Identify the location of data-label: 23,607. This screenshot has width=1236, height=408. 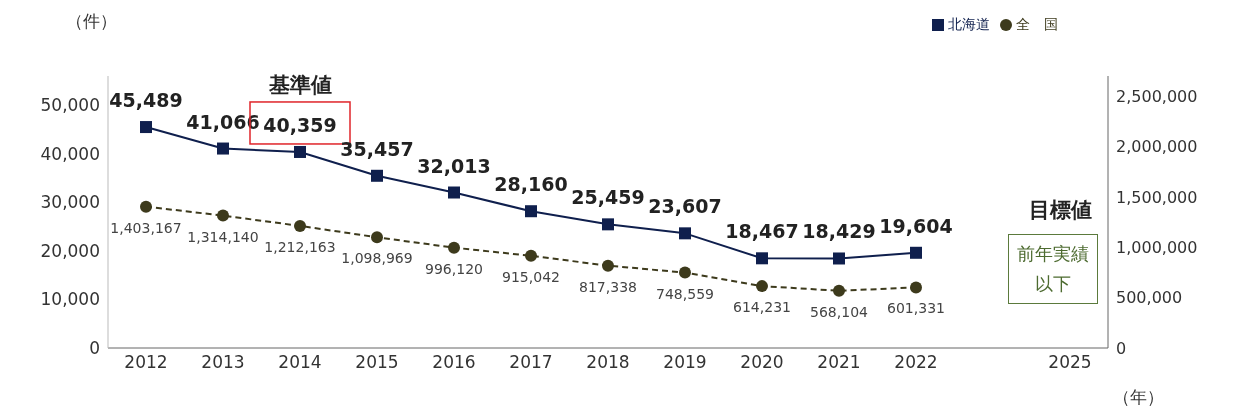
(685, 206).